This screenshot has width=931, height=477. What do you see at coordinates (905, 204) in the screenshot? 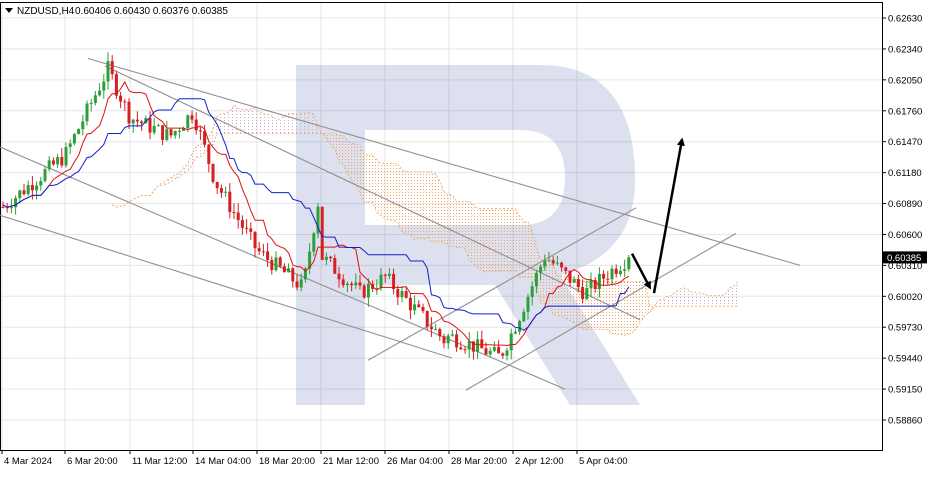
I see `y-tick-label: 0.60890` at bounding box center [905, 204].